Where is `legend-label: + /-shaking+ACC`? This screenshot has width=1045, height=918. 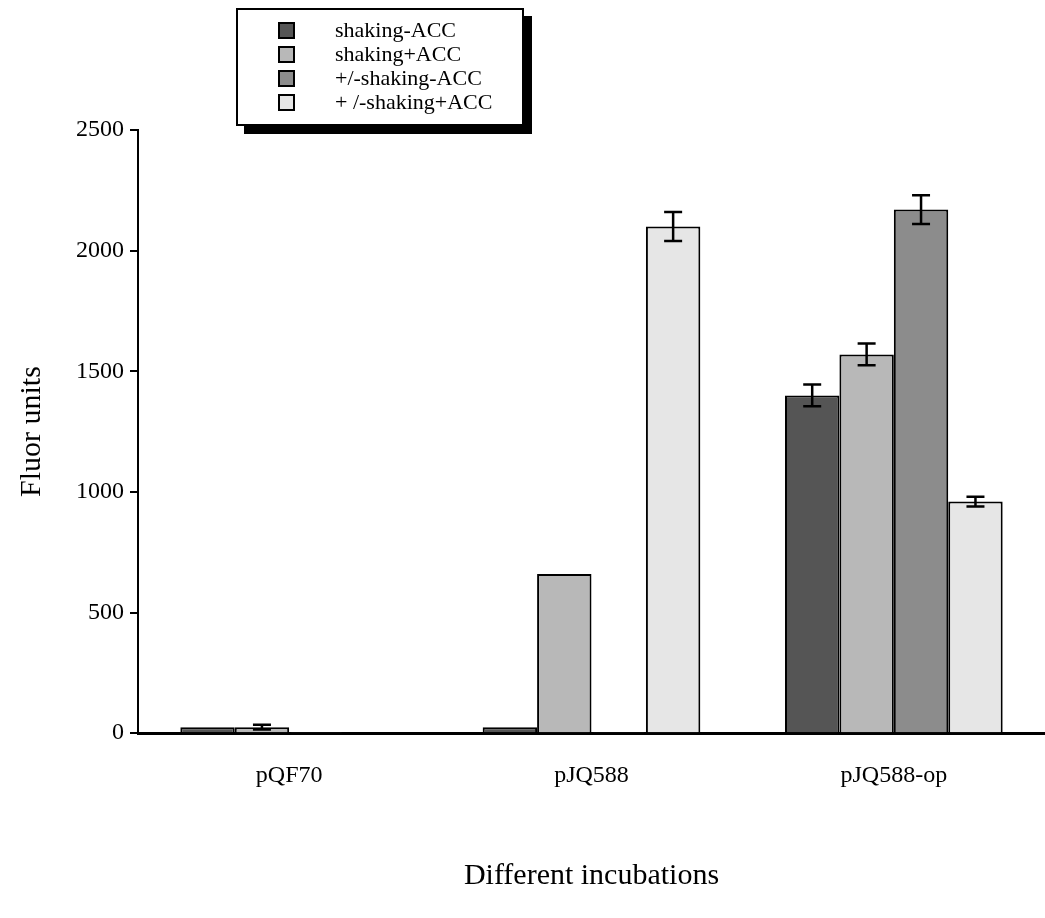
legend-label: + /-shaking+ACC is located at coordinates (414, 101).